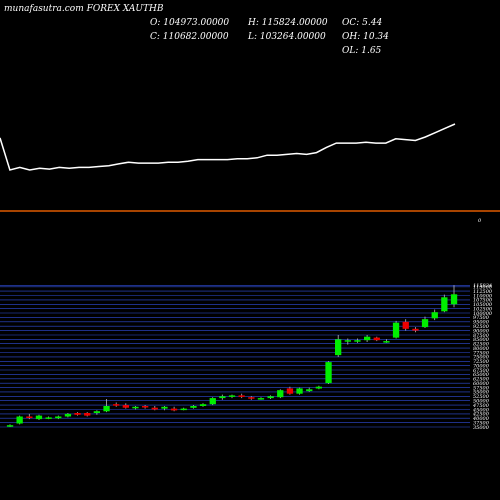 The height and width of the screenshot is (500, 500). I want to click on y-tick-label: 70000, so click(481, 366).